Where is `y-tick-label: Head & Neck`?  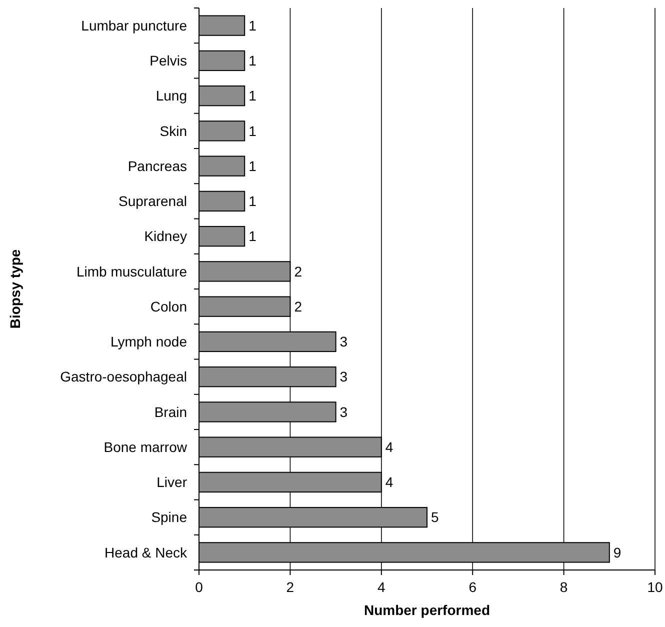
y-tick-label: Head & Neck is located at coordinates (146, 552).